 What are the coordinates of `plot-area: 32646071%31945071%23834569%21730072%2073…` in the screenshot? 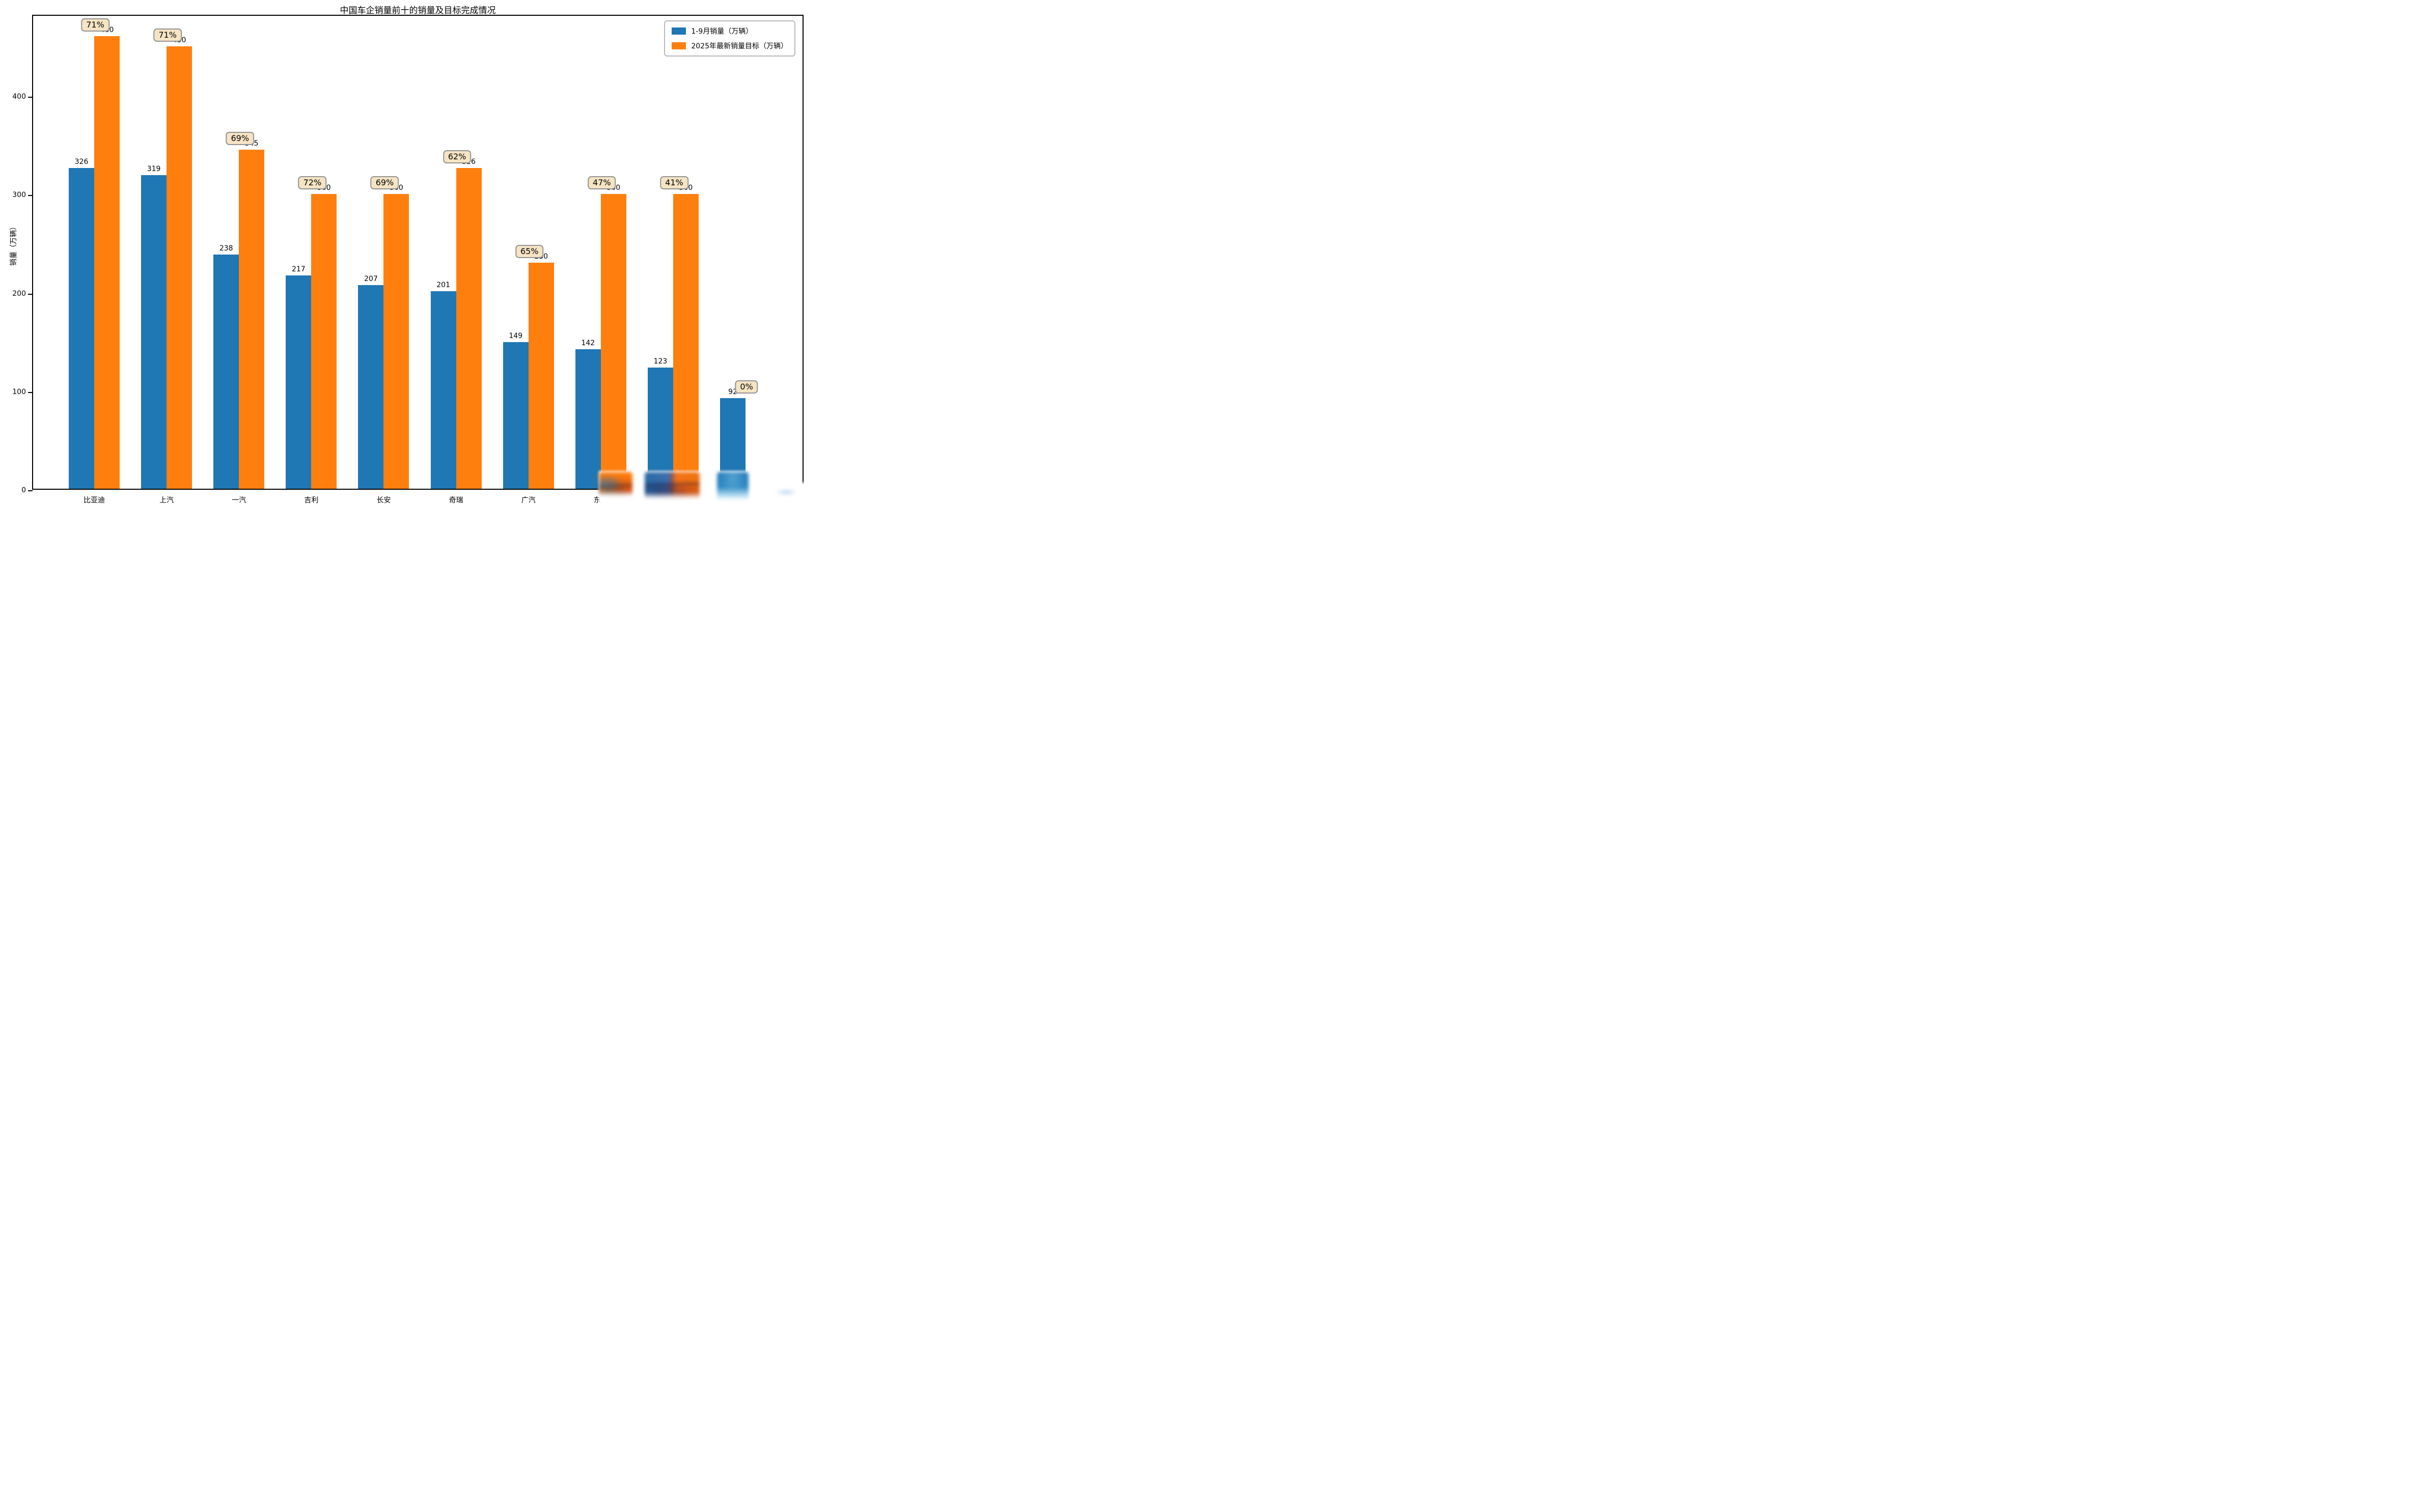 It's located at (408, 259).